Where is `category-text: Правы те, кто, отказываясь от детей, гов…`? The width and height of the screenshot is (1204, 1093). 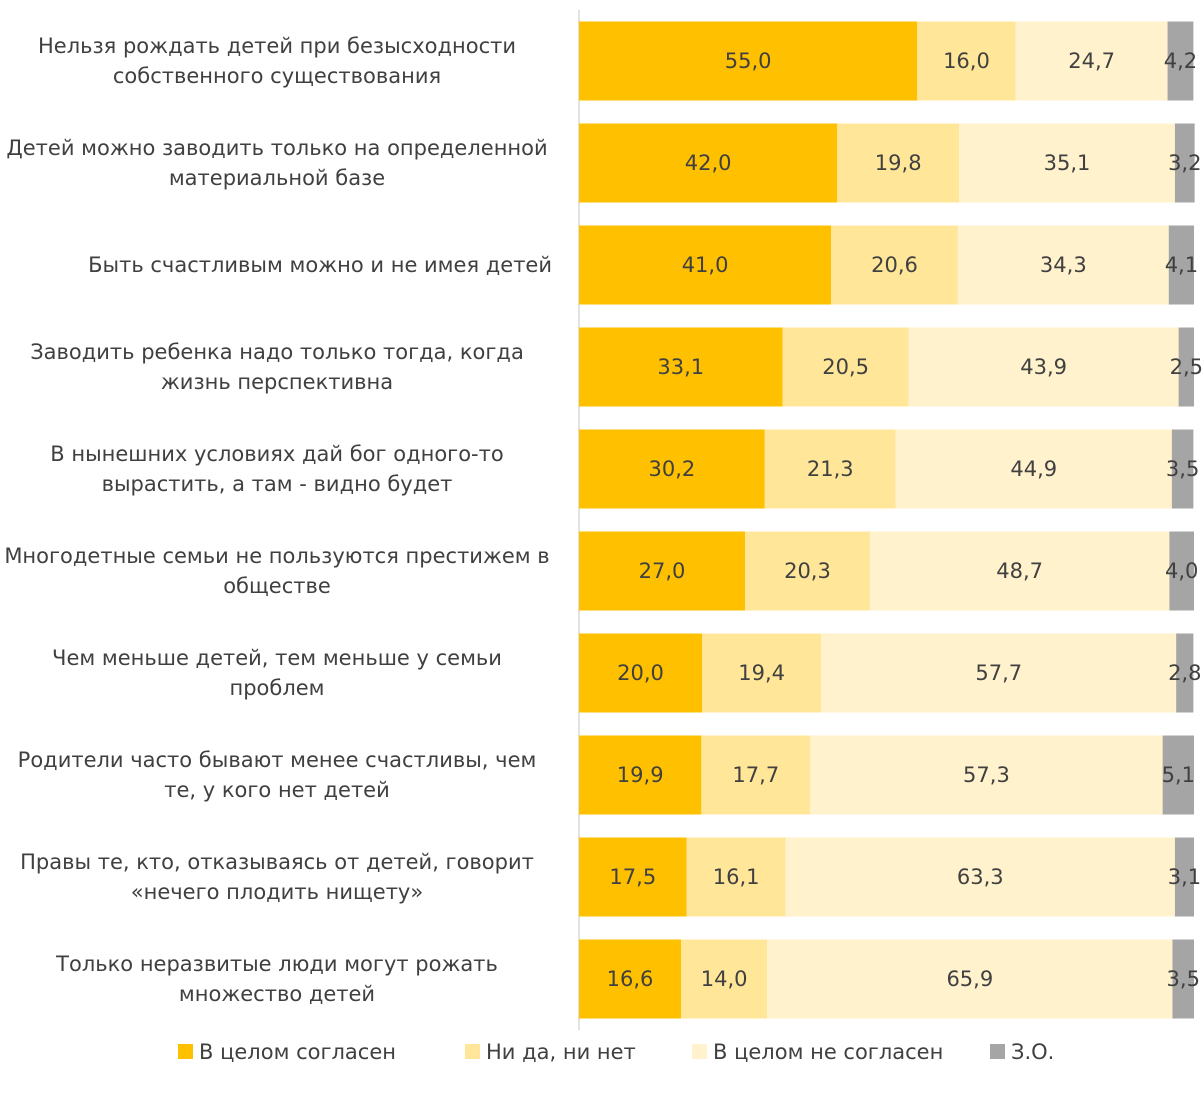 category-text: Правы те, кто, отказываясь от детей, гов… is located at coordinates (277, 877).